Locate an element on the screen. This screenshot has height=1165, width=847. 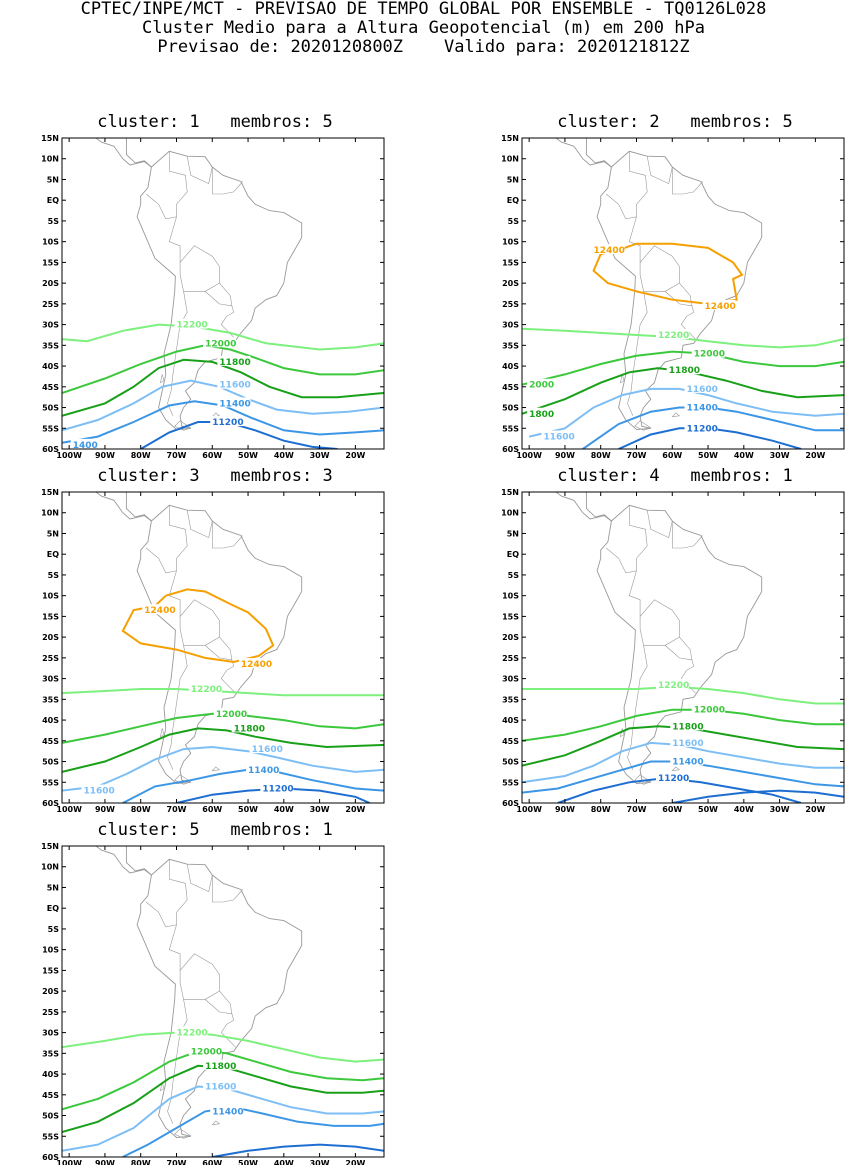
contour-label-11800: 1800 is located at coordinates (541, 415).